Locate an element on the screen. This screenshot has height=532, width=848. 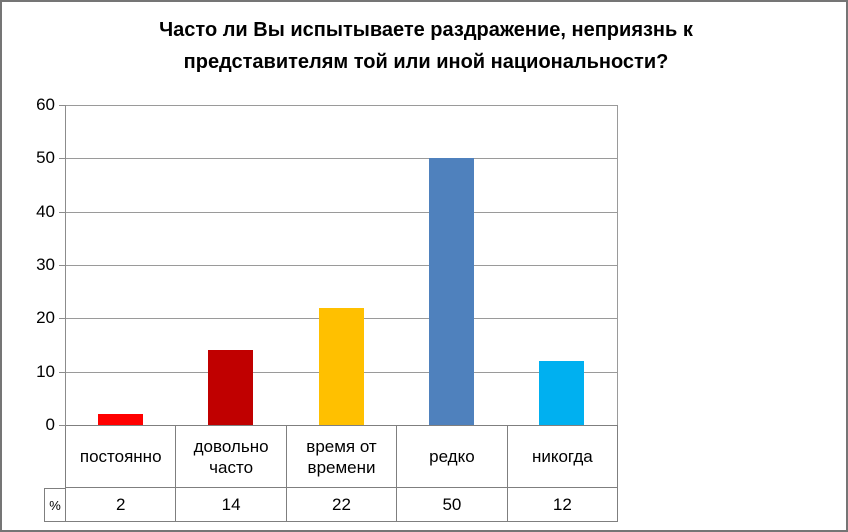
y-tick-label-30: 30 is located at coordinates (45, 264).